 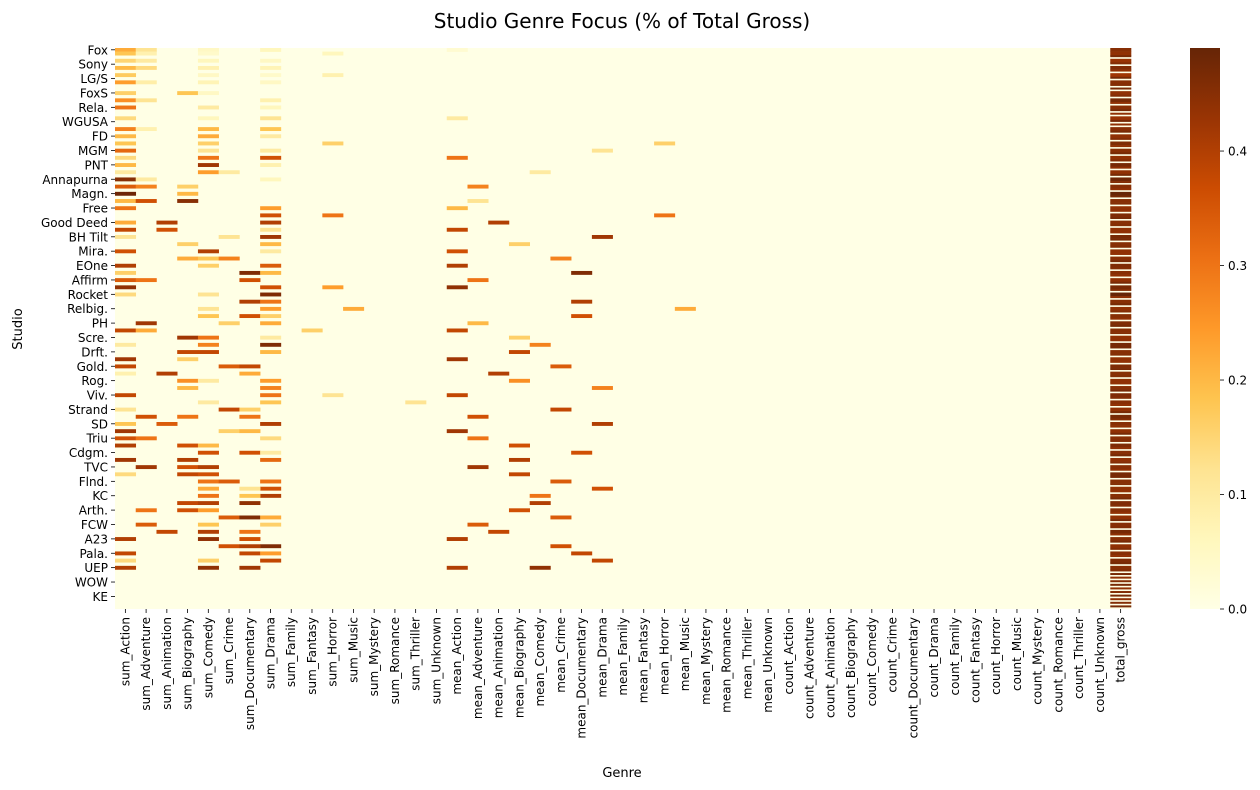 What do you see at coordinates (95, 209) in the screenshot?
I see `y-tick-label: Free` at bounding box center [95, 209].